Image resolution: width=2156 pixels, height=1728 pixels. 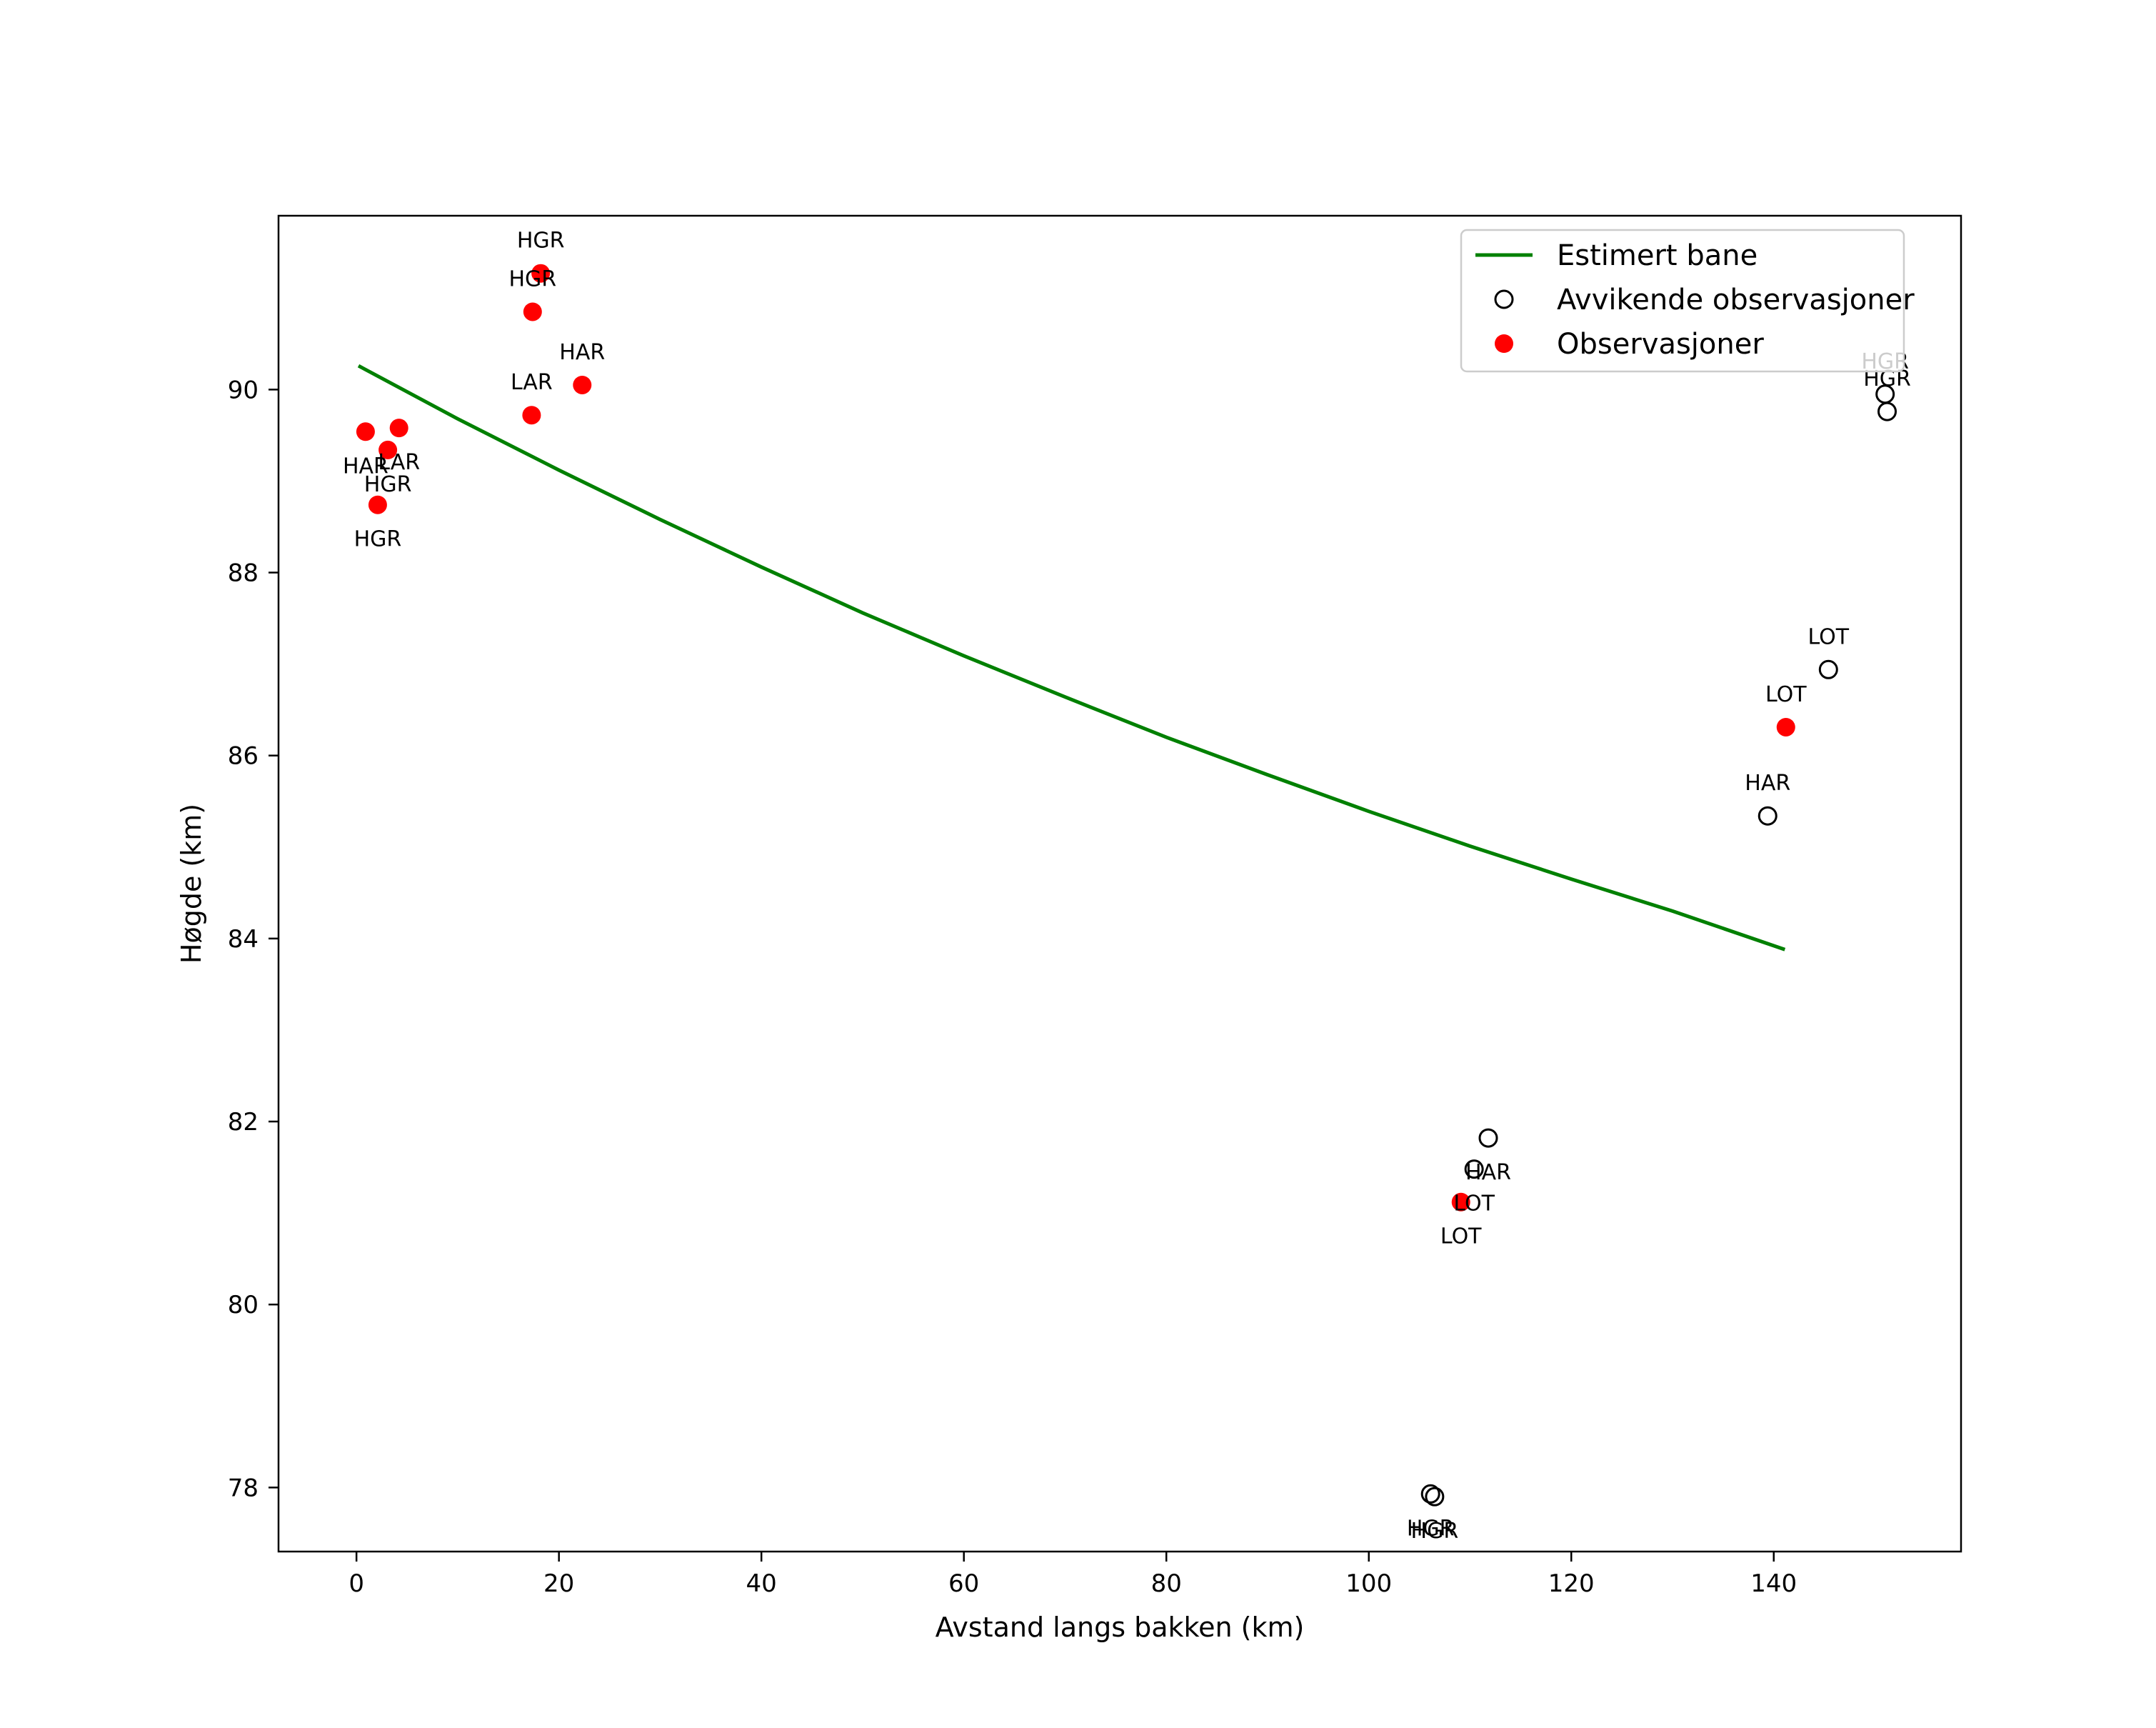 I want to click on x-tick-label: 20, so click(x=559, y=1583).